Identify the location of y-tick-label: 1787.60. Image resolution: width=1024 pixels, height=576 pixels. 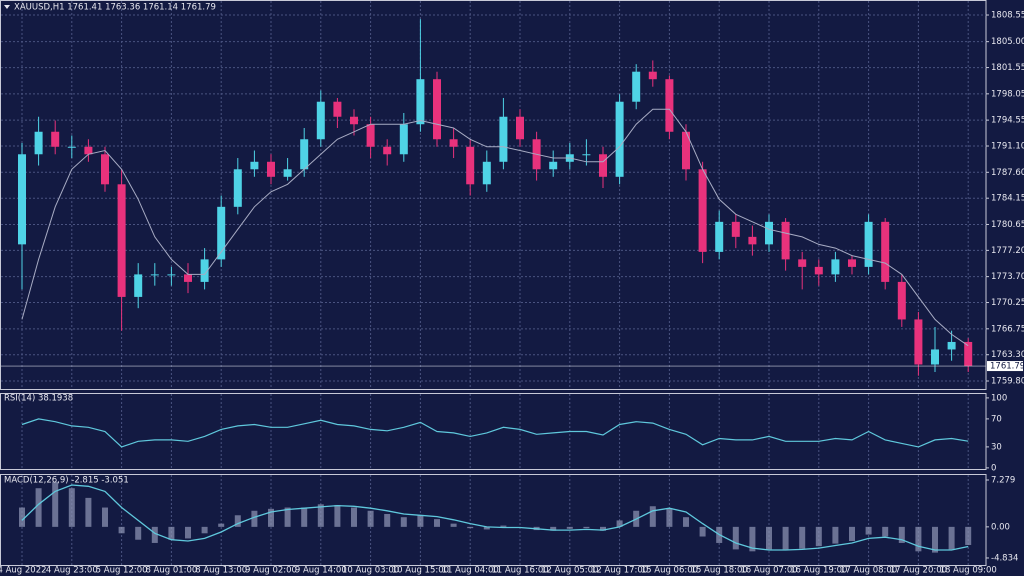
(1007, 173).